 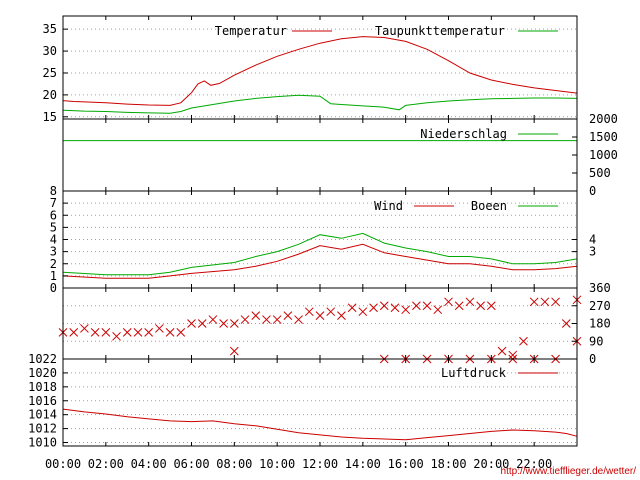 What do you see at coordinates (53, 276) in the screenshot?
I see `y-tick-label: 1` at bounding box center [53, 276].